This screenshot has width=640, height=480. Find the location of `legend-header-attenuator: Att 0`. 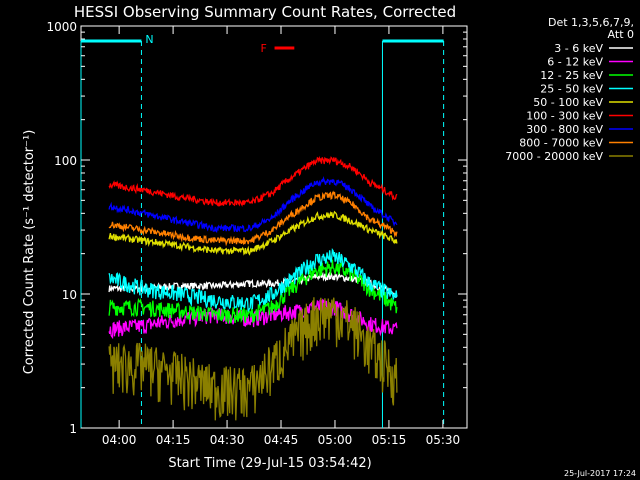

legend-header-attenuator: Att 0 is located at coordinates (621, 34).